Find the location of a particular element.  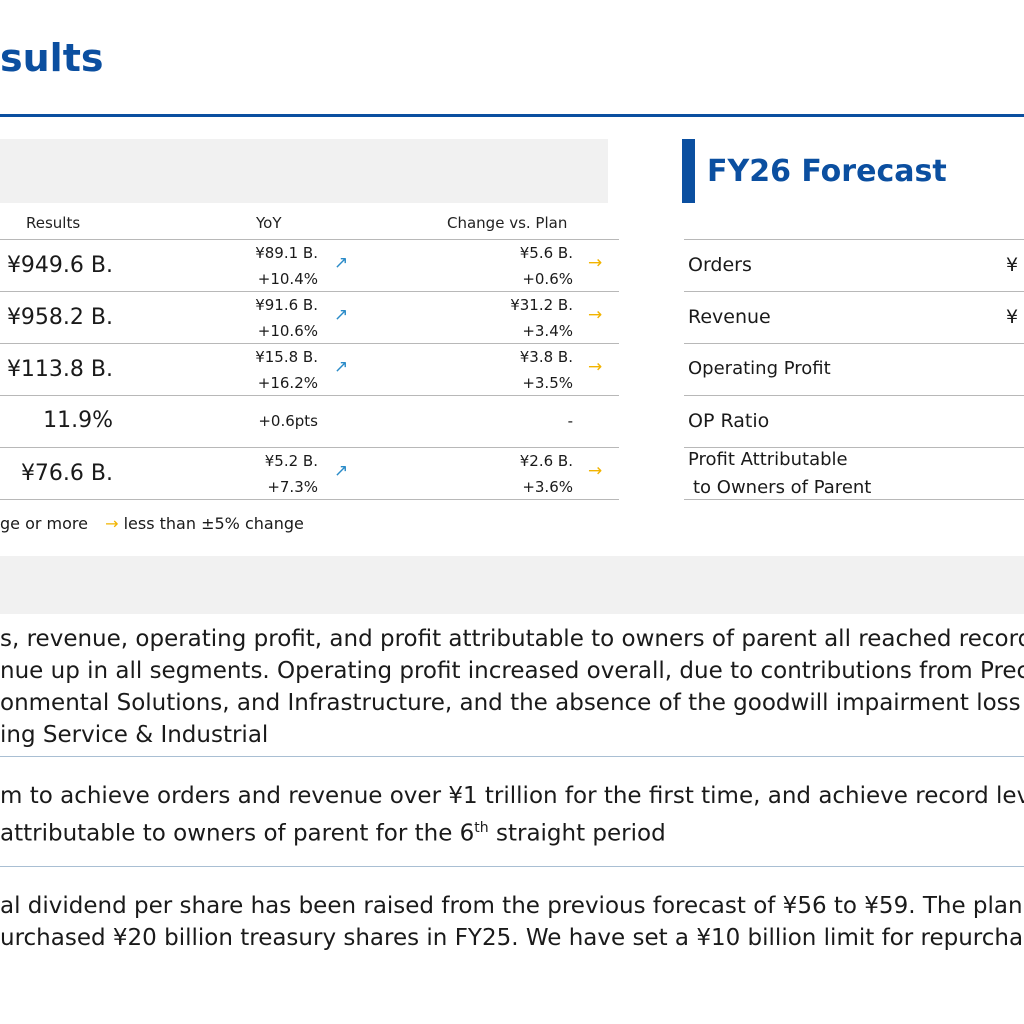

forecast-value-orders: ¥ is located at coordinates (1012, 265).